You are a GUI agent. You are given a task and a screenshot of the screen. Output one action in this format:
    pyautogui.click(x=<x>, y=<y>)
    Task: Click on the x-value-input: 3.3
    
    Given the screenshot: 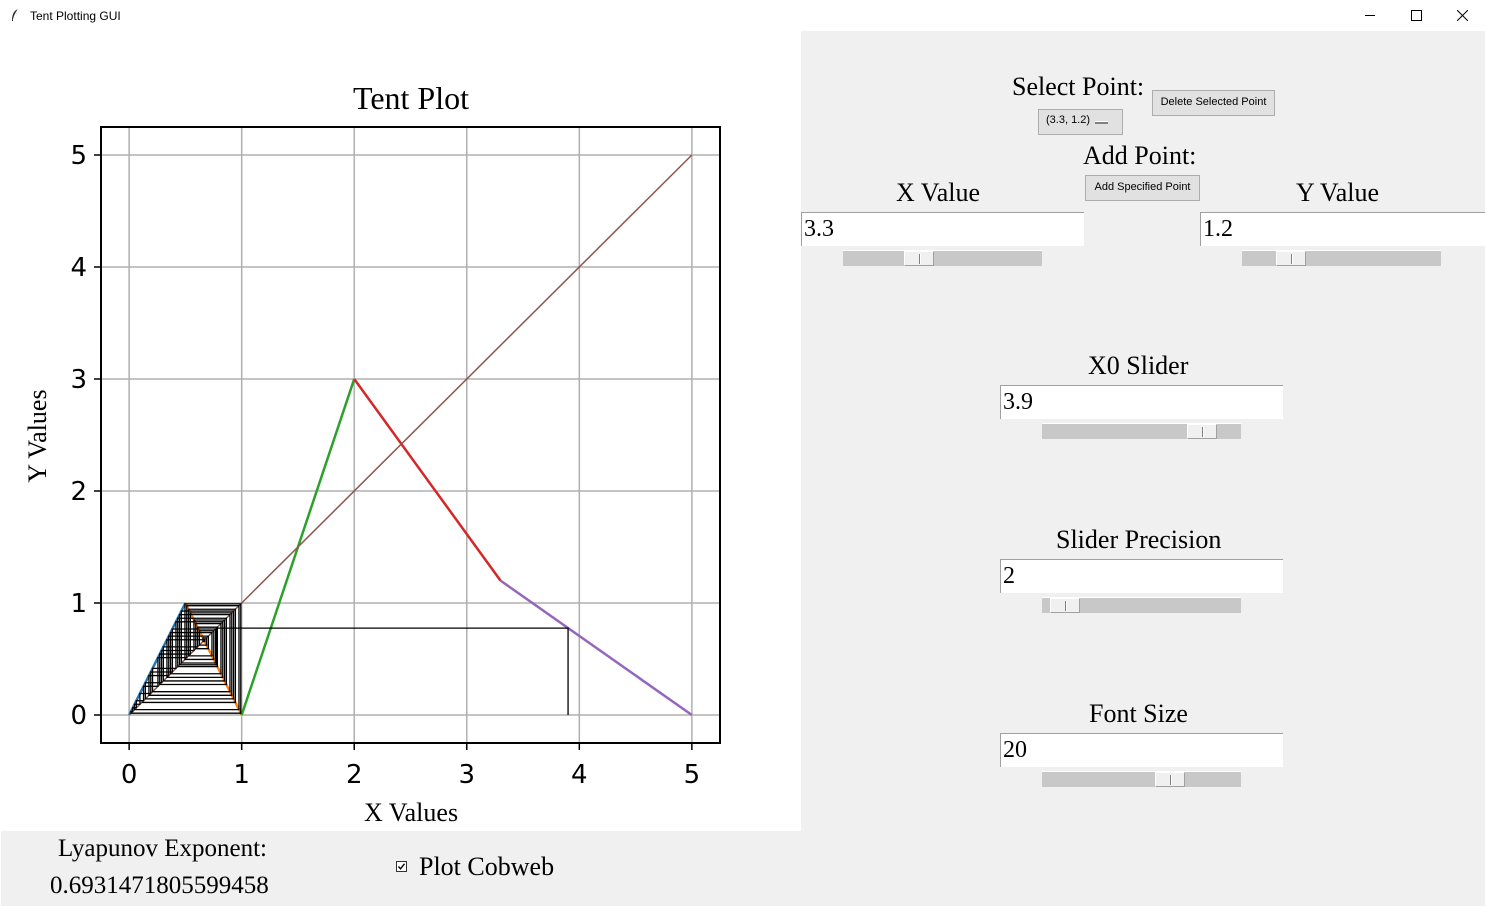 What is the action you would take?
    pyautogui.click(x=942, y=229)
    